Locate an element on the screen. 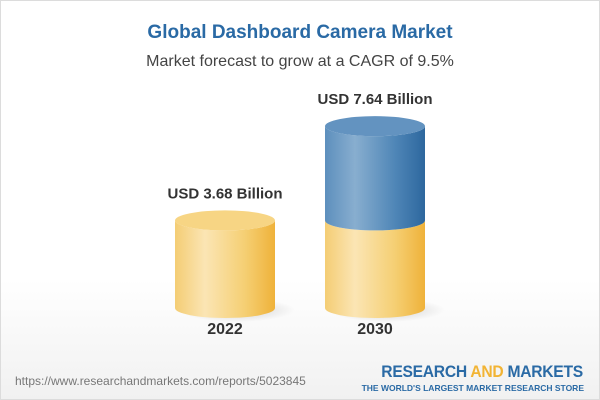 The image size is (600, 400). data-label: USD 7.64 Billion is located at coordinates (374, 99).